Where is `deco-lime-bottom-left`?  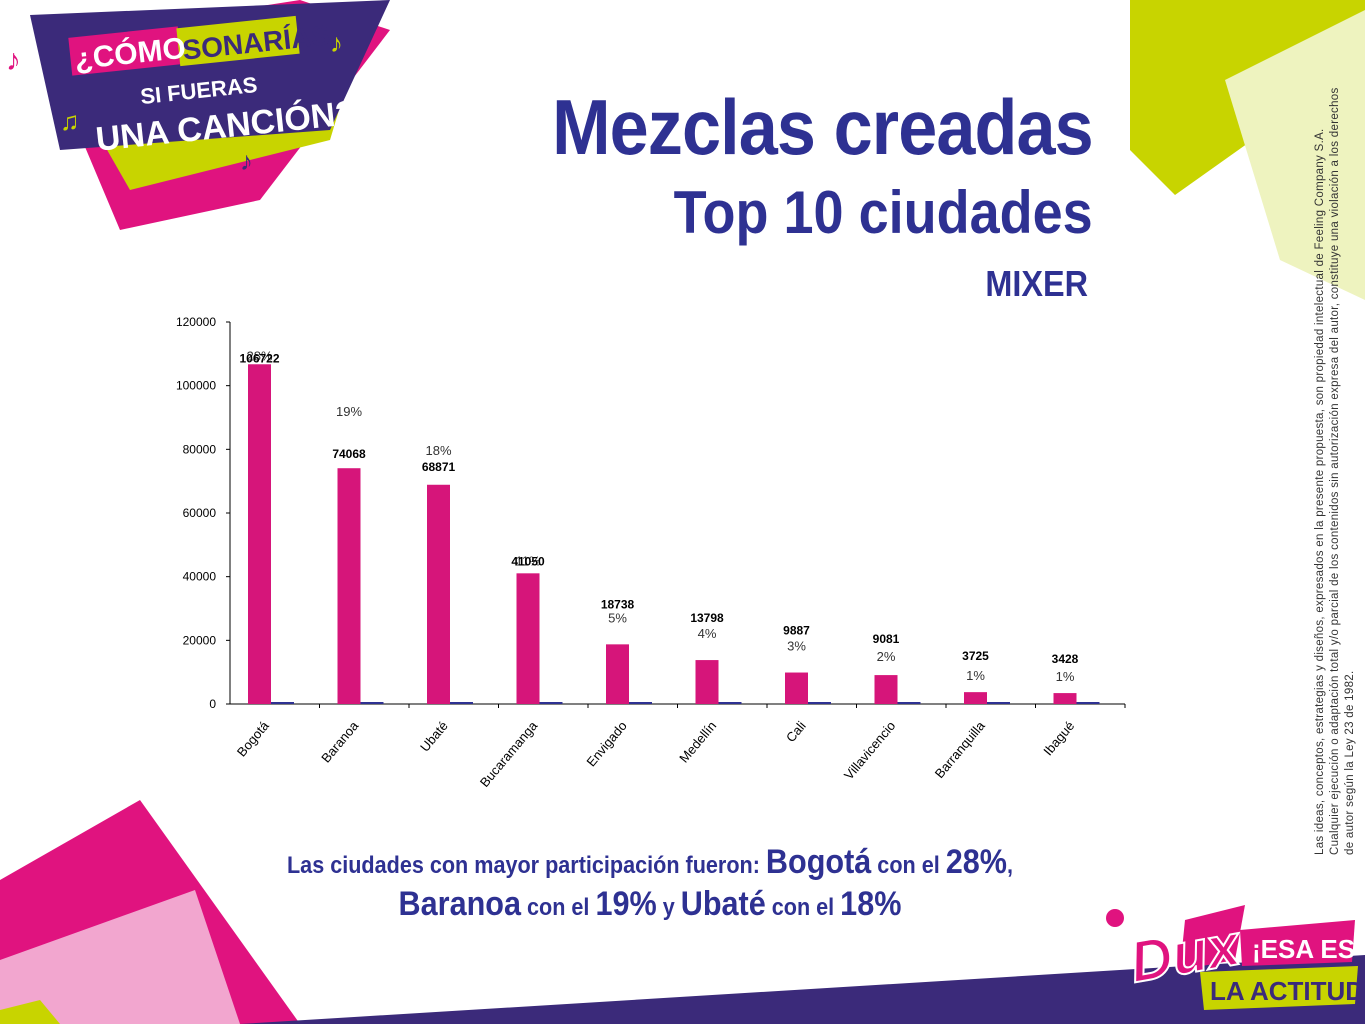 deco-lime-bottom-left is located at coordinates (30, 1012).